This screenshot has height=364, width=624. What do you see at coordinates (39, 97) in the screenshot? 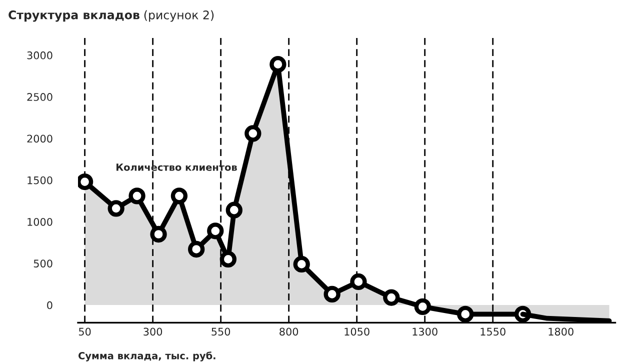
I see `y-tick-label: 2500` at bounding box center [39, 97].